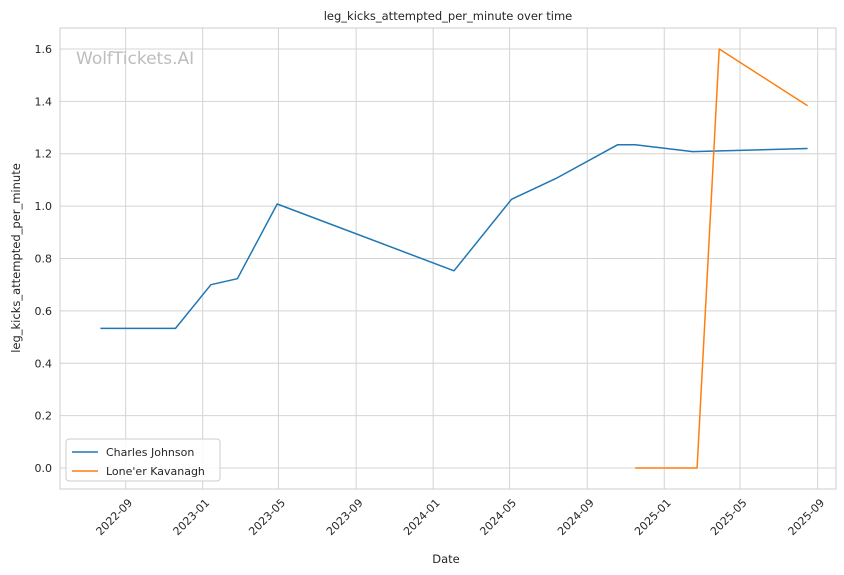 This screenshot has width=844, height=575. What do you see at coordinates (115, 517) in the screenshot?
I see `x-tick-label: 2022-09` at bounding box center [115, 517].